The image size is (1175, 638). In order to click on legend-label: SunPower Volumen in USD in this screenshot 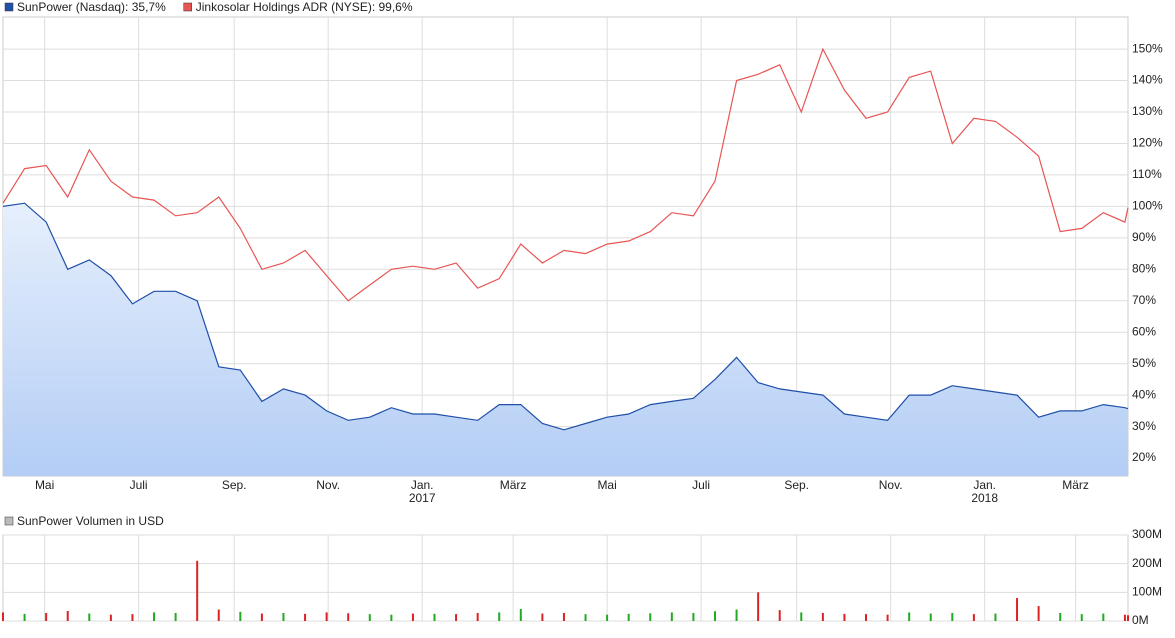, I will do `click(90, 521)`.